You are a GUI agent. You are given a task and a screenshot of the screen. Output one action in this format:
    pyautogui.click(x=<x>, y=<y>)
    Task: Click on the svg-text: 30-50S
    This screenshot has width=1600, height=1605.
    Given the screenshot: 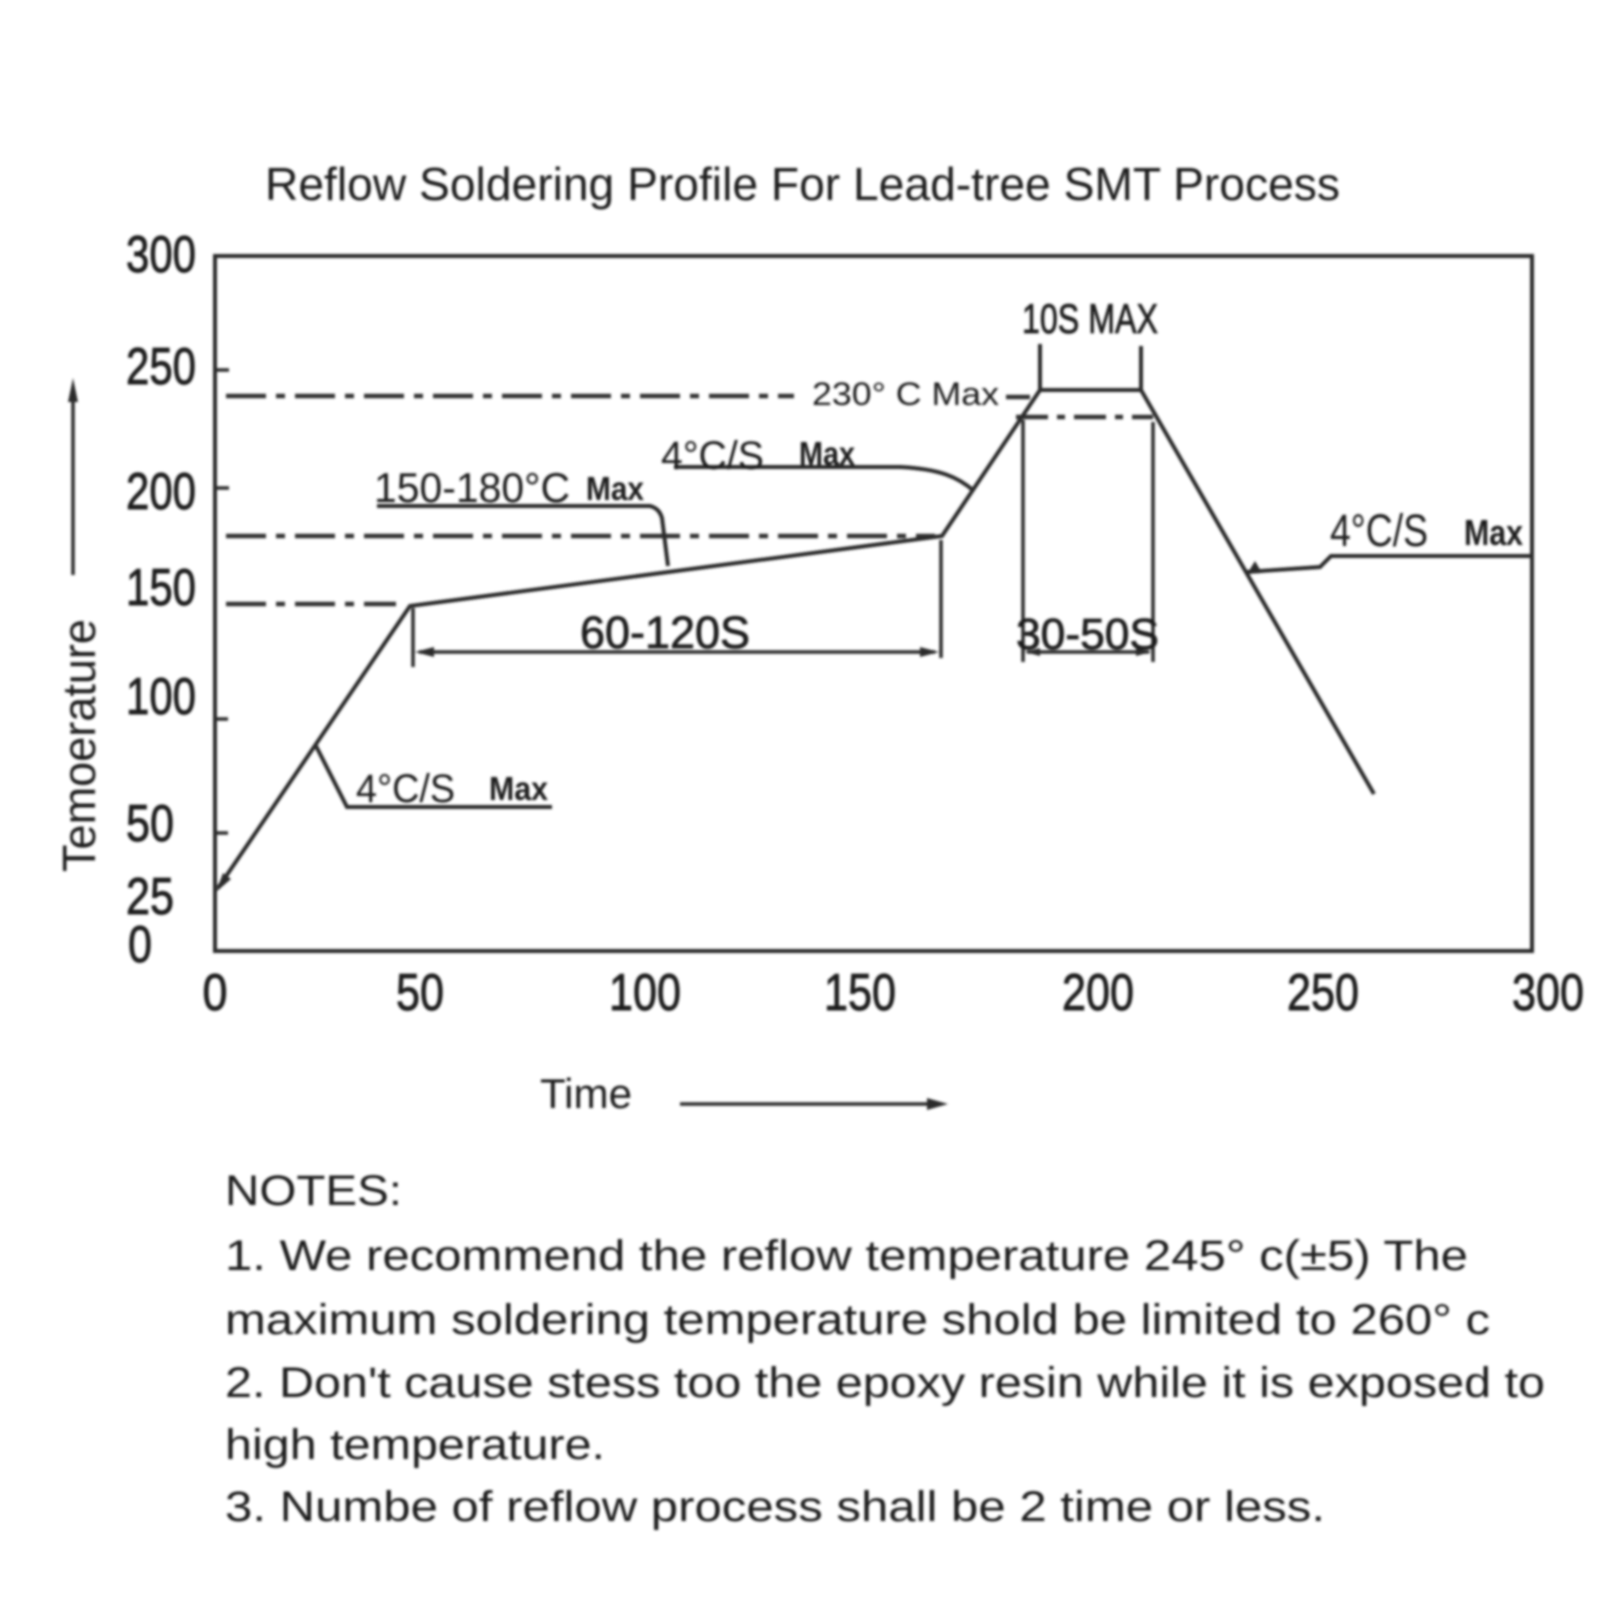 What is the action you would take?
    pyautogui.click(x=1087, y=634)
    